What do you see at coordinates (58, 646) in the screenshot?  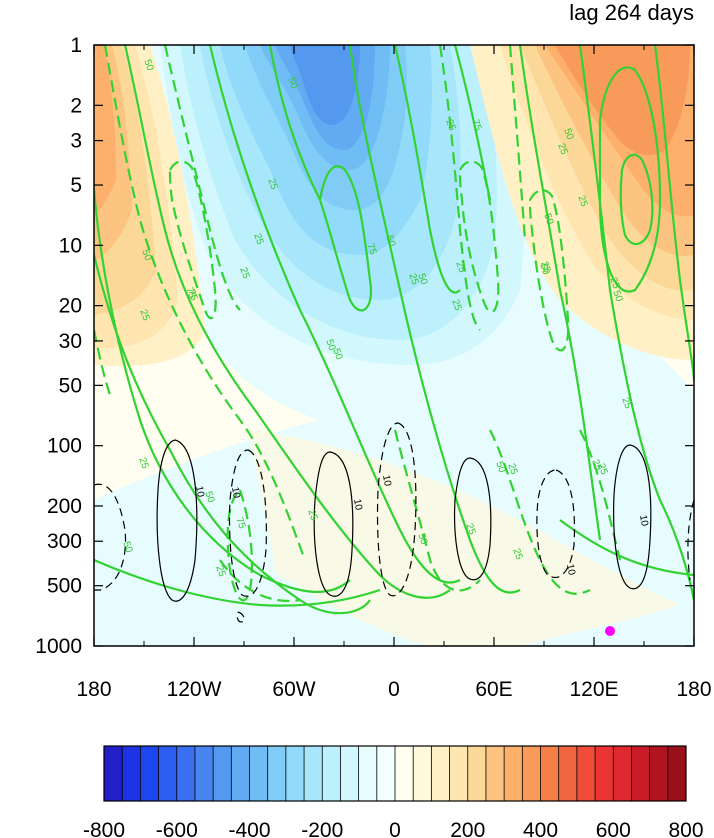 I see `y-tick-label: 1000` at bounding box center [58, 646].